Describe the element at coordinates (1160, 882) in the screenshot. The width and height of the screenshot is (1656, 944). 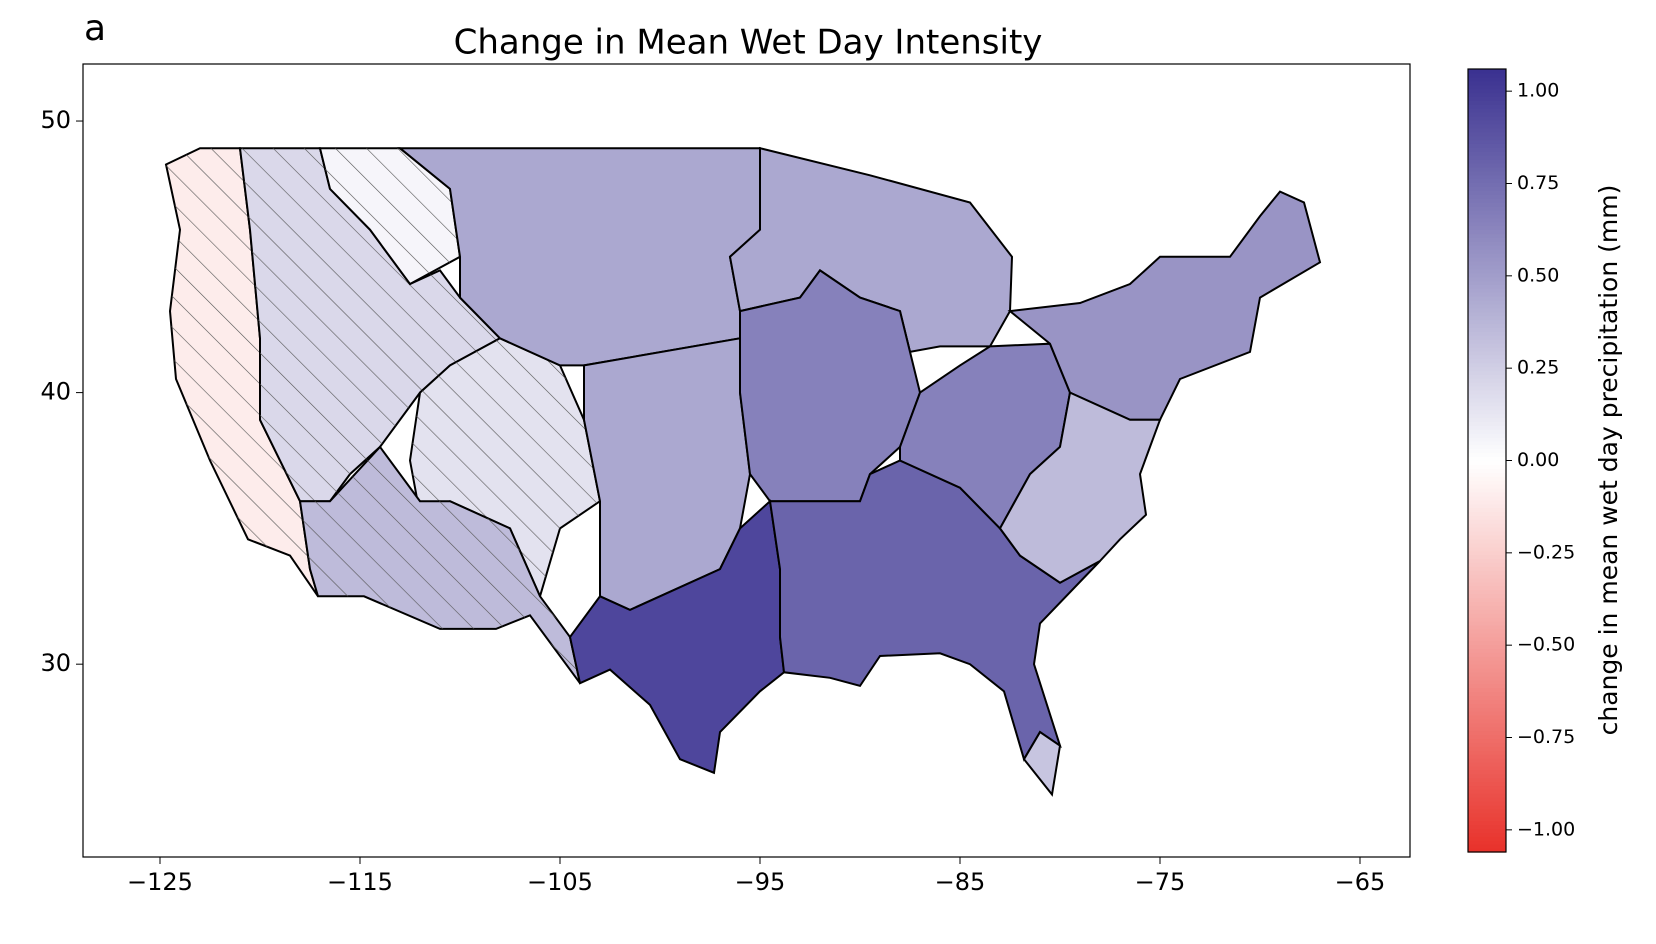
I see `x-tick-label: −75` at that location.